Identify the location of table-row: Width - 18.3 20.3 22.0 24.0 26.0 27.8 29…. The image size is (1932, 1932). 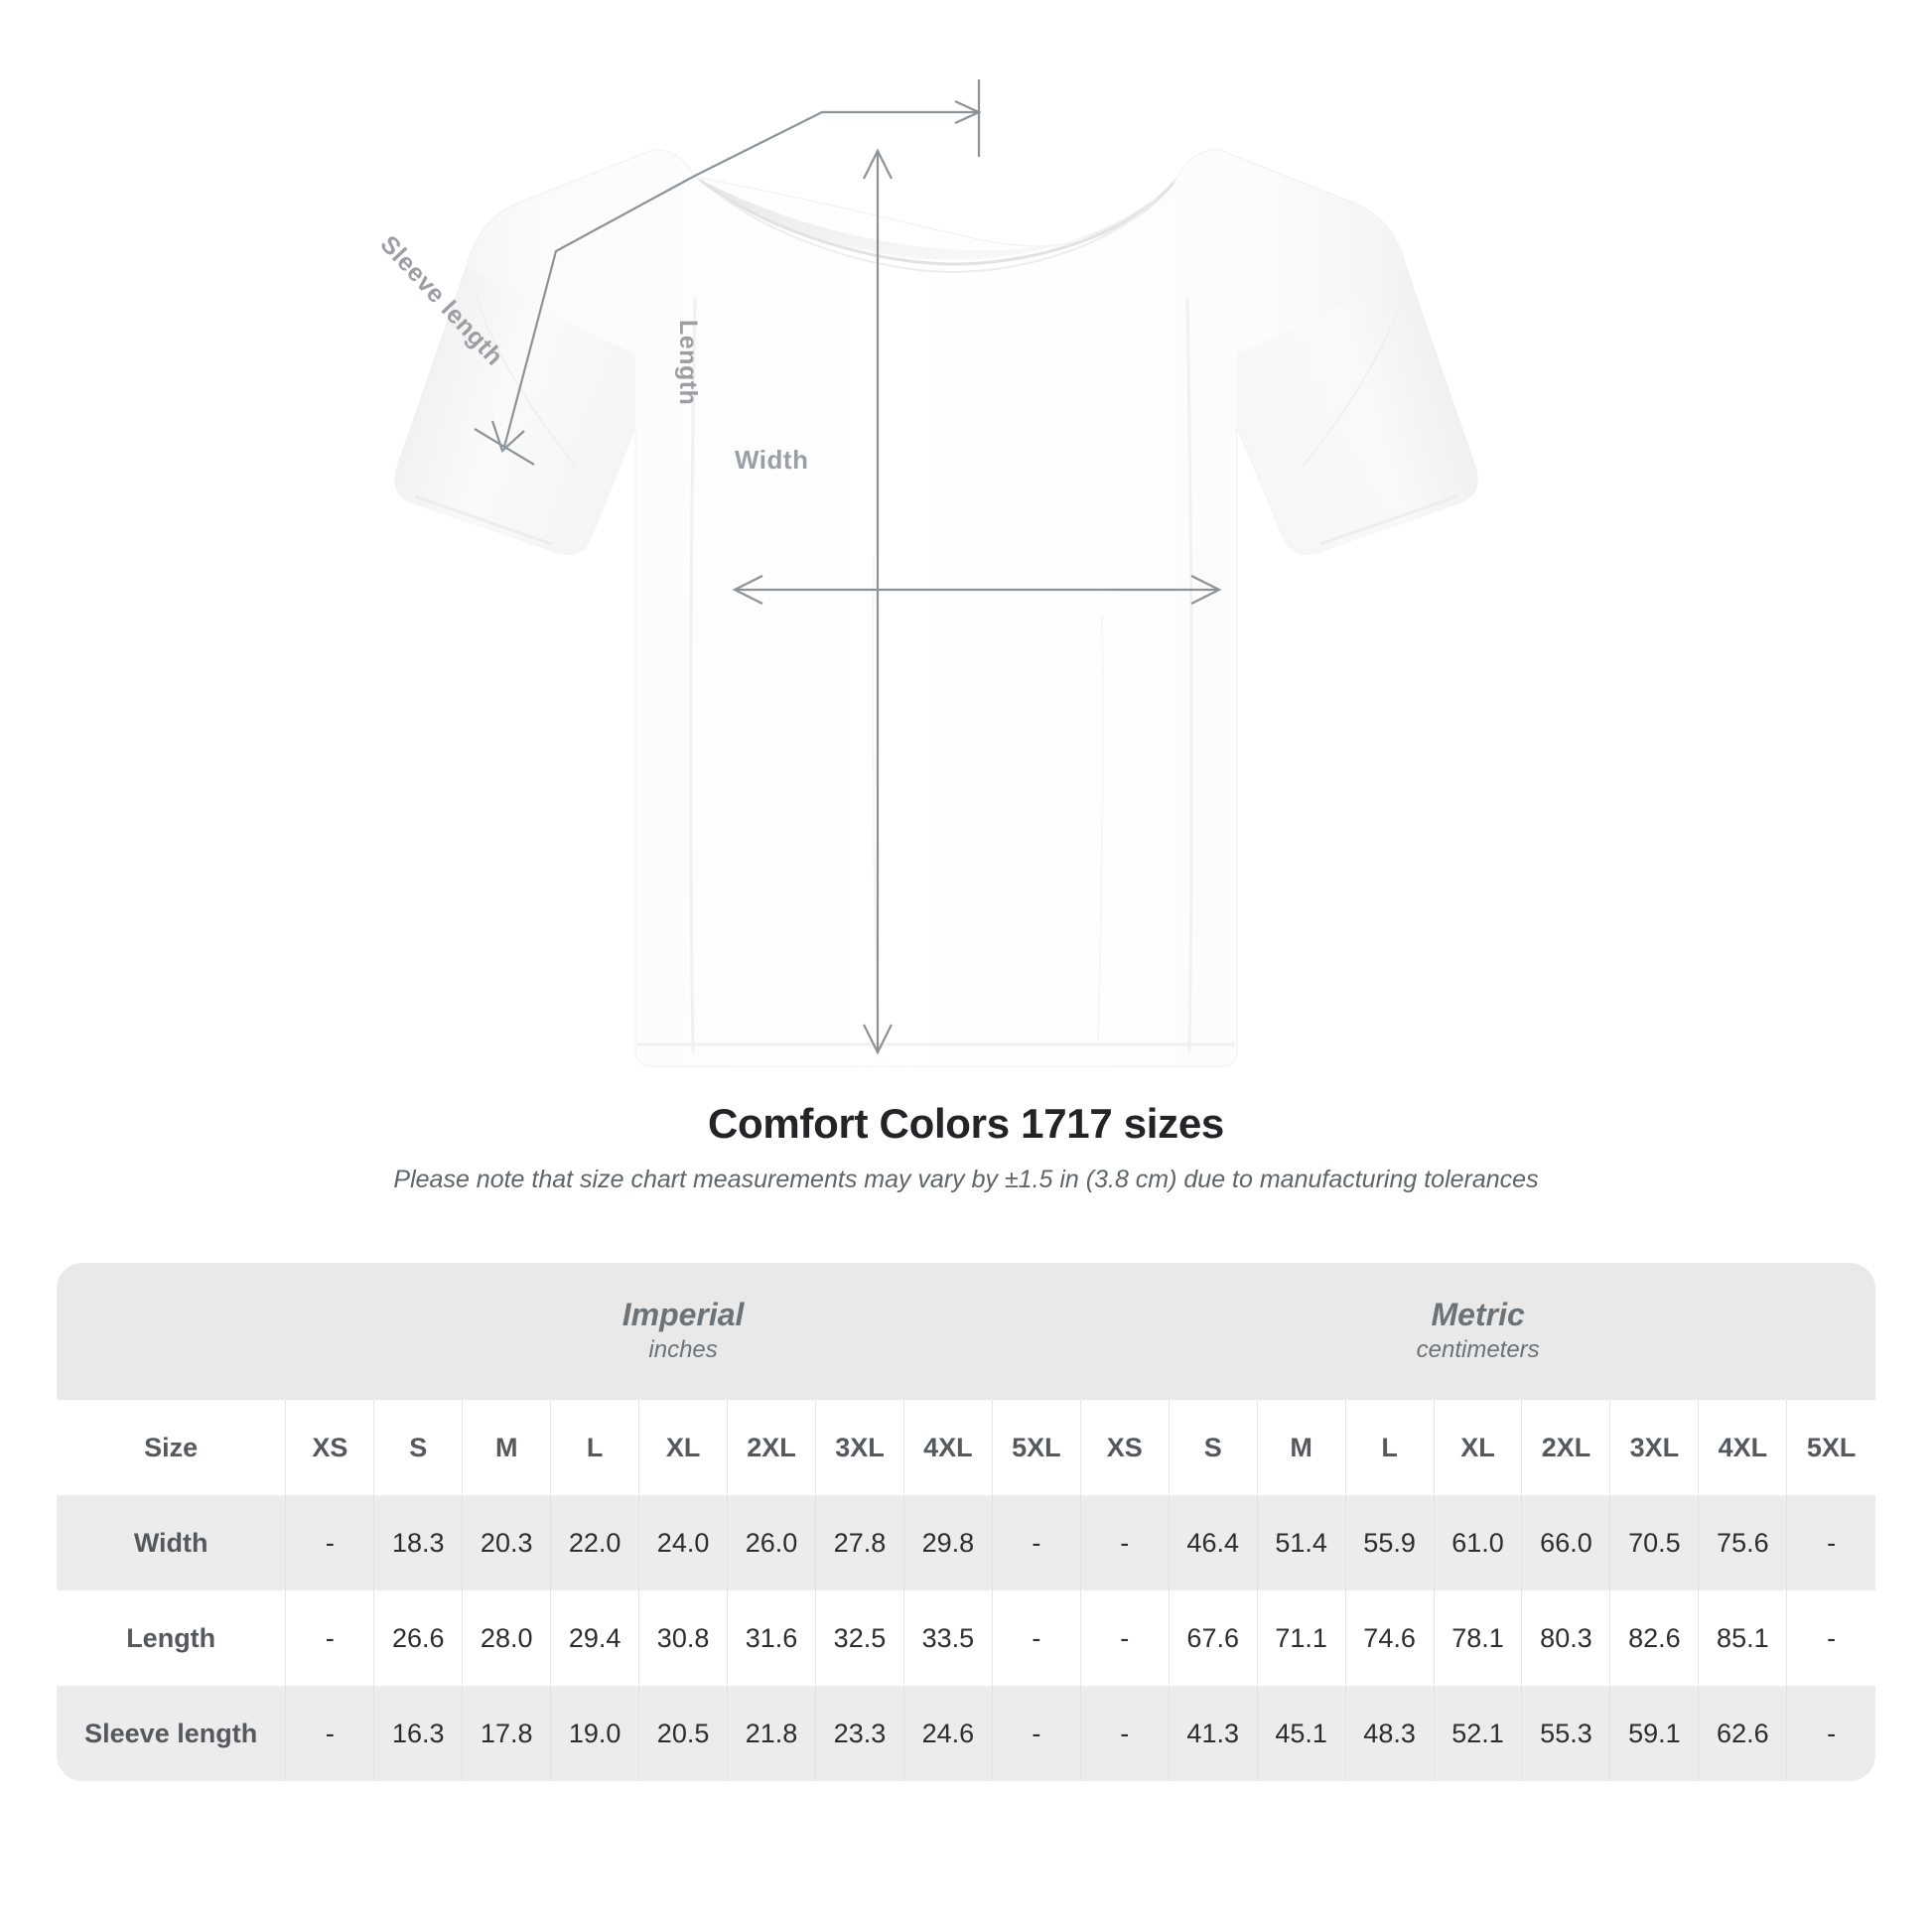
(966, 1542).